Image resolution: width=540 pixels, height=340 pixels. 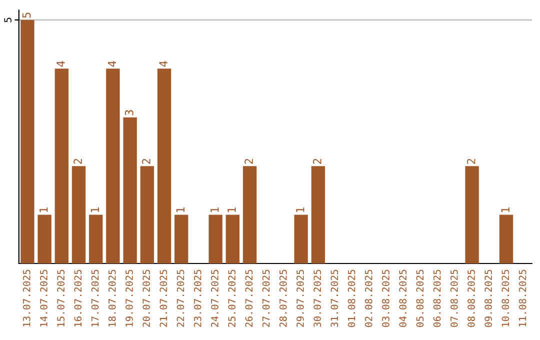 What do you see at coordinates (60, 298) in the screenshot?
I see `x-tick-label: 15.07.2025` at bounding box center [60, 298].